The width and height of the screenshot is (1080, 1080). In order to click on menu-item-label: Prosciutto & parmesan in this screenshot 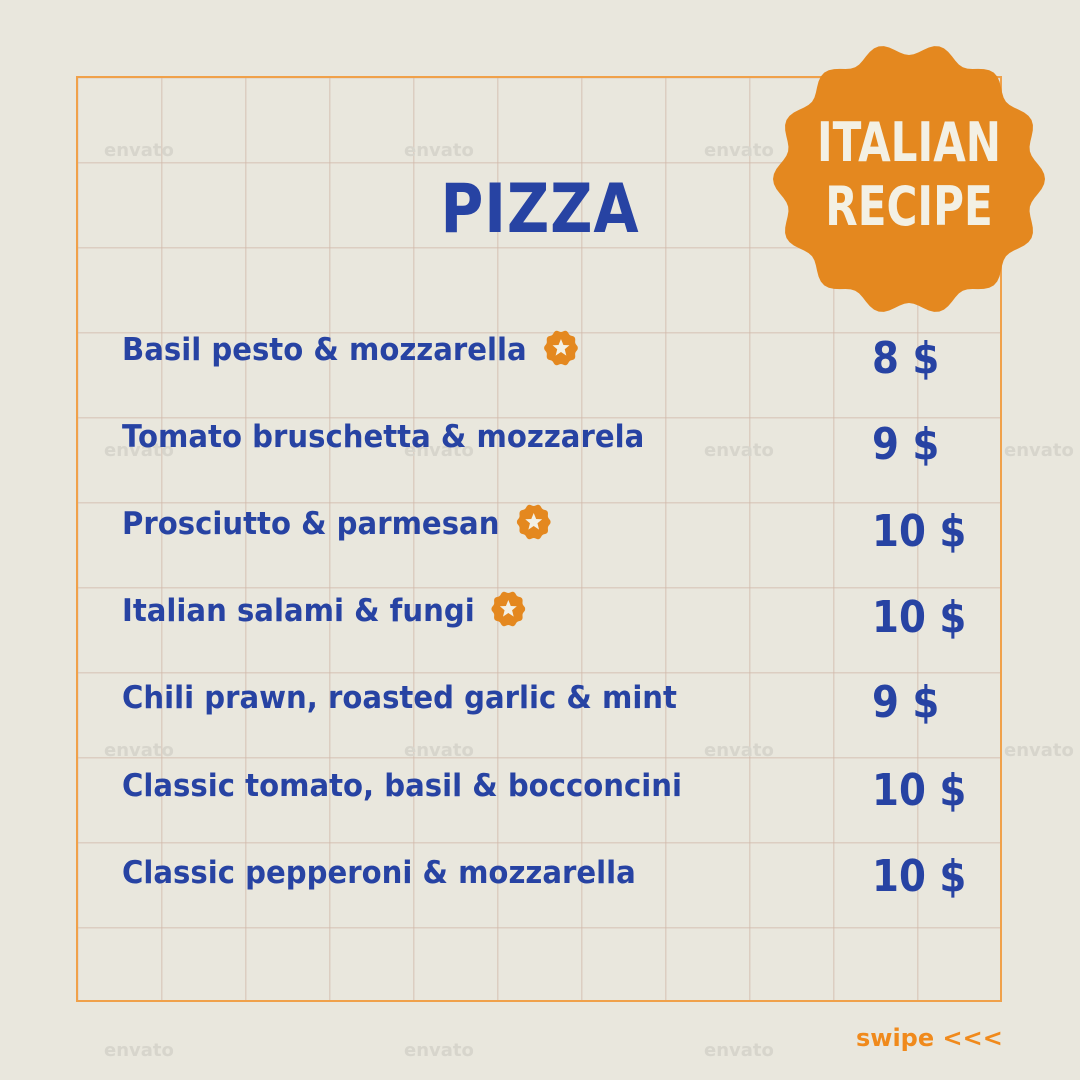, I will do `click(311, 524)`.